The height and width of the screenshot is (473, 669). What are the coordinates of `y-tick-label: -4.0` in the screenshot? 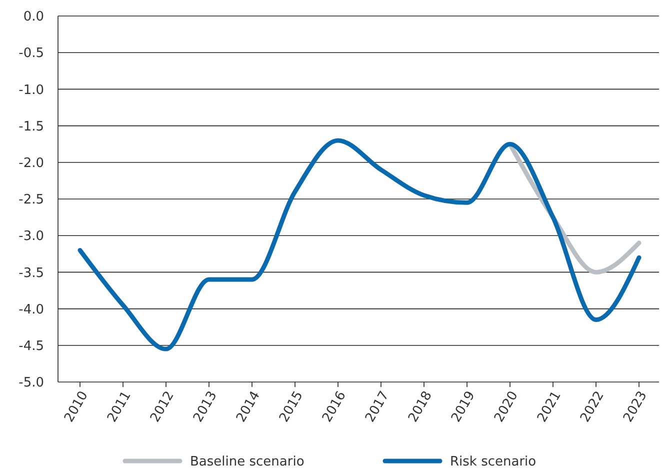 It's located at (31, 310).